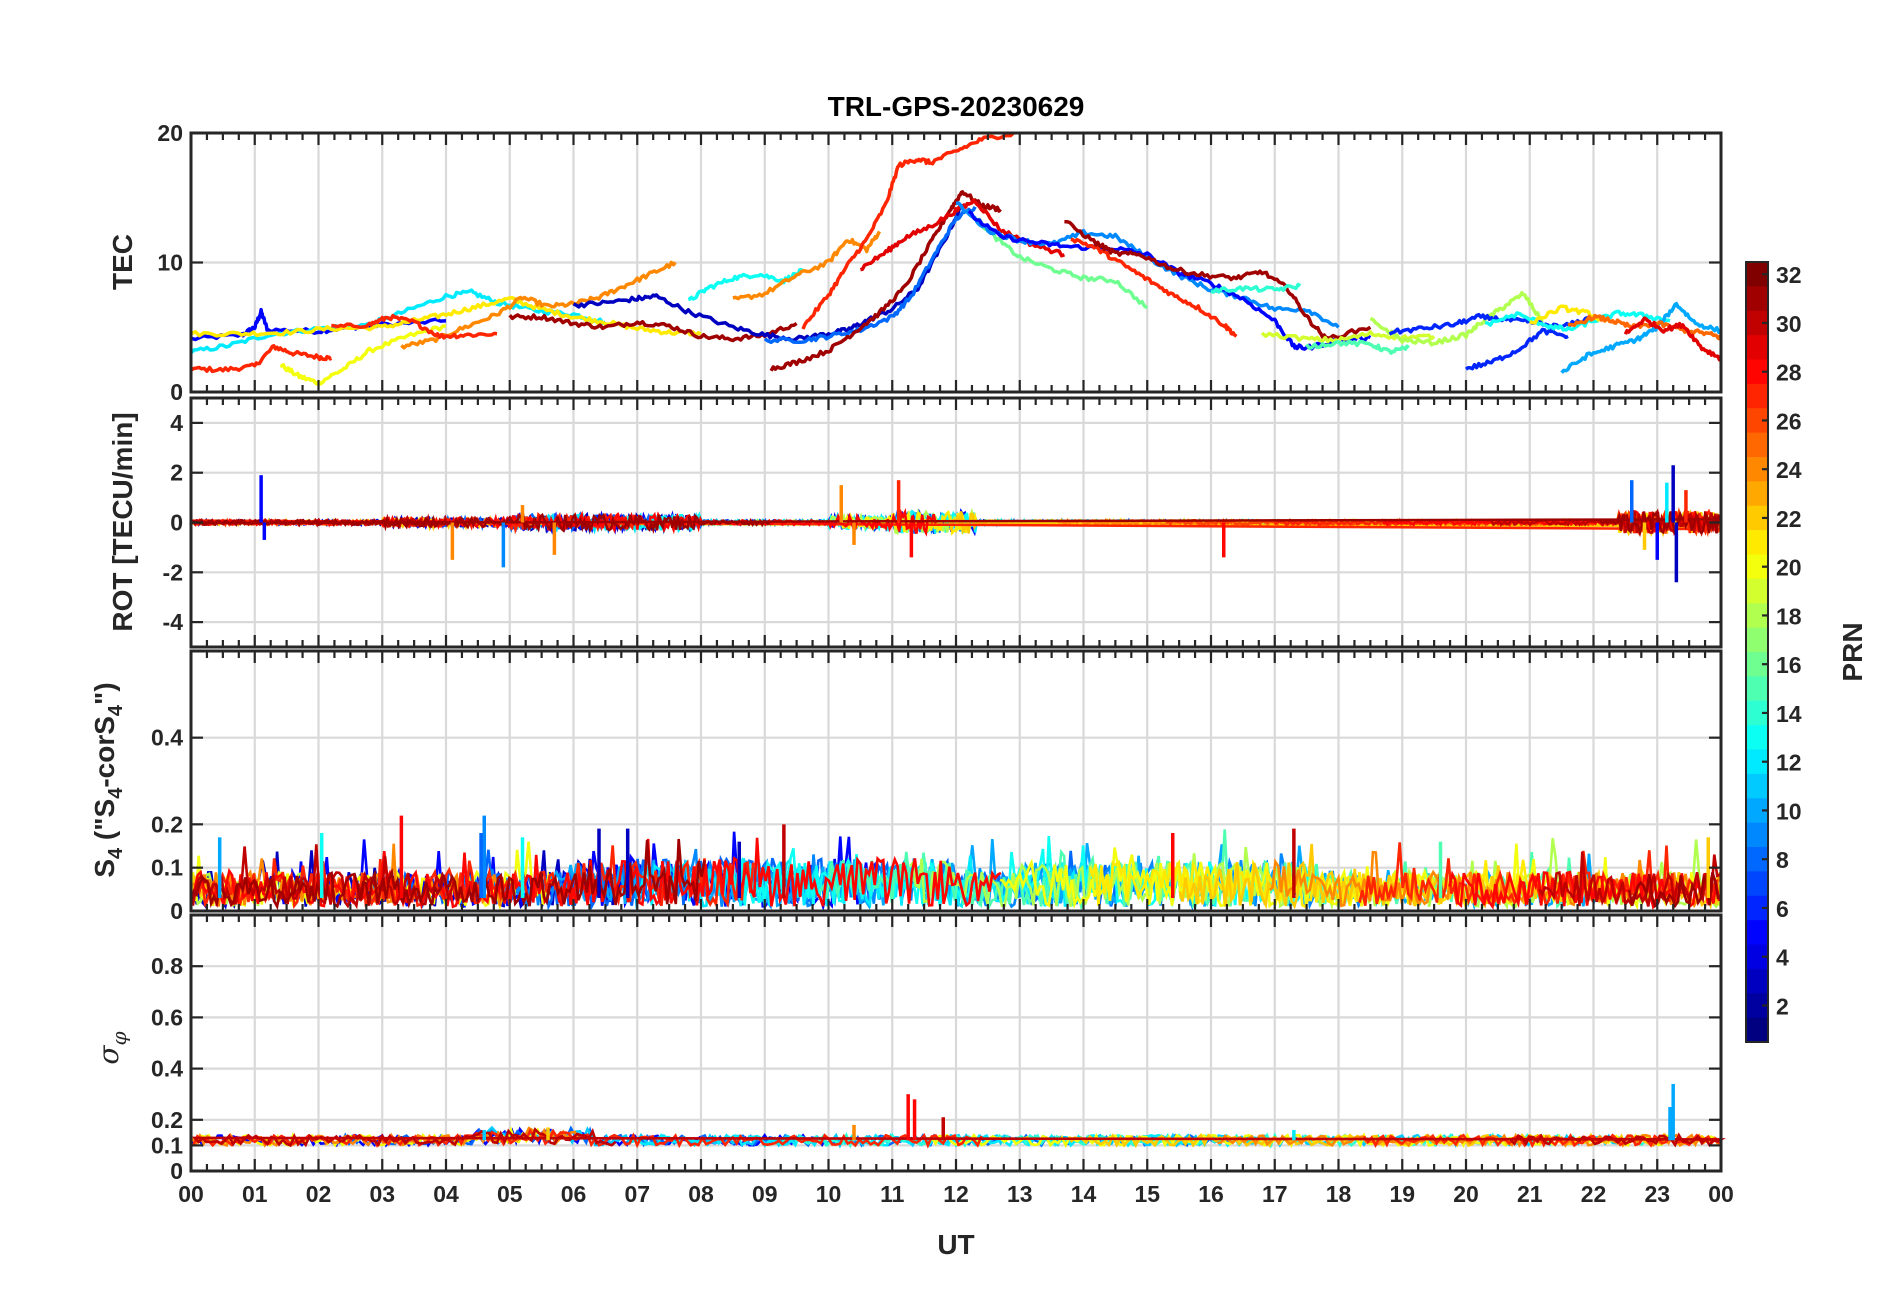  Describe the element at coordinates (167, 868) in the screenshot. I see `s4-ytick-label: 0.1` at that location.